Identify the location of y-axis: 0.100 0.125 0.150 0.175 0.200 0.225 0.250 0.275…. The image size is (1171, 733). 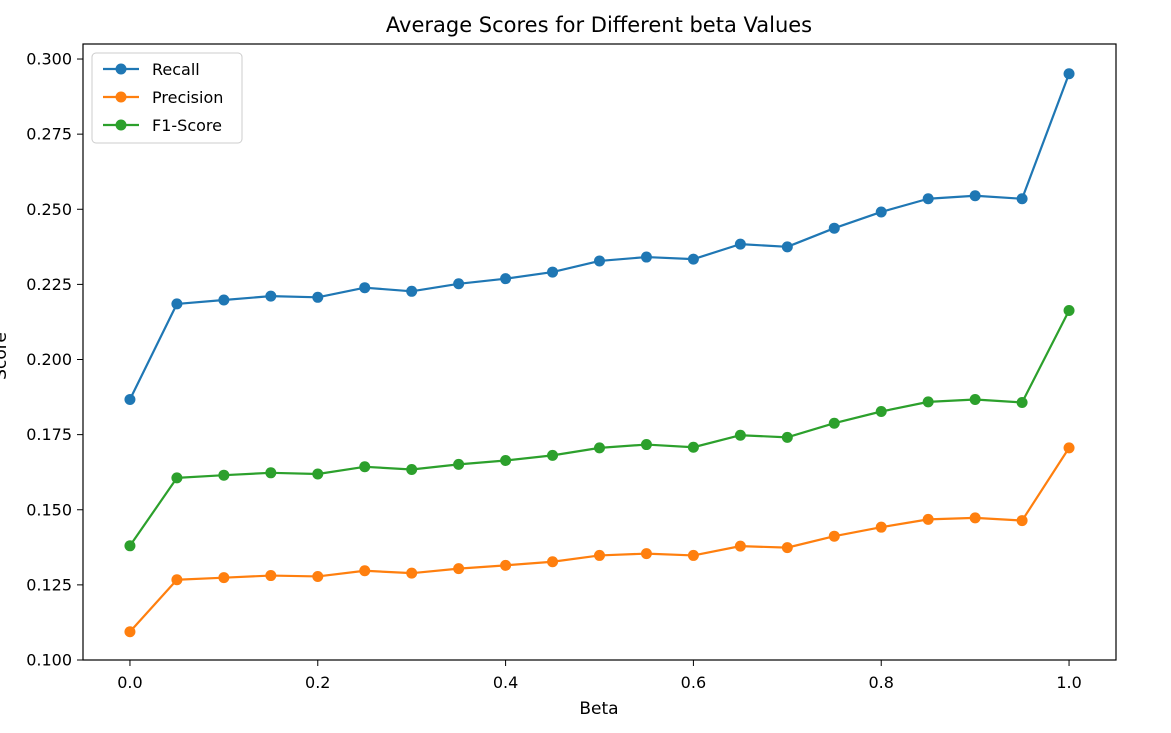
(54, 360).